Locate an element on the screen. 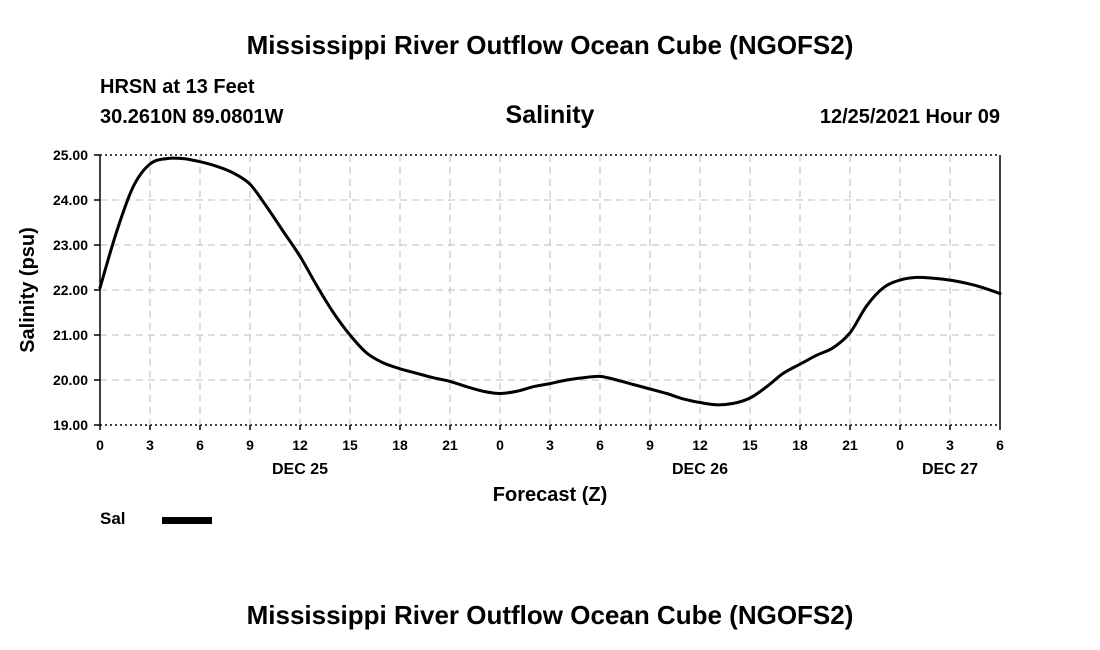 Image resolution: width=1100 pixels, height=650 pixels. date-label: DEC 26 is located at coordinates (700, 469).